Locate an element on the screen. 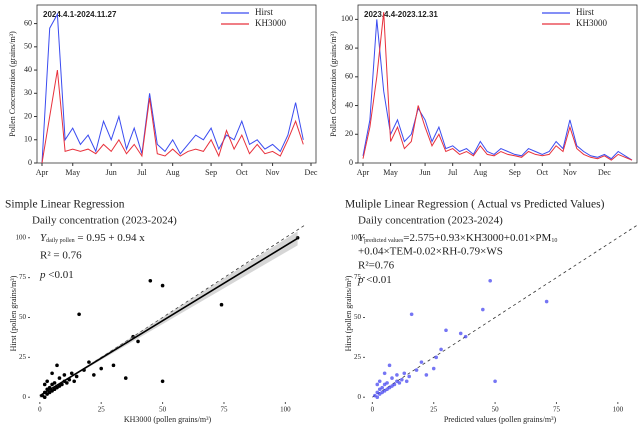 The image size is (640, 428). y-tick-label: 0 is located at coordinates (360, 397).